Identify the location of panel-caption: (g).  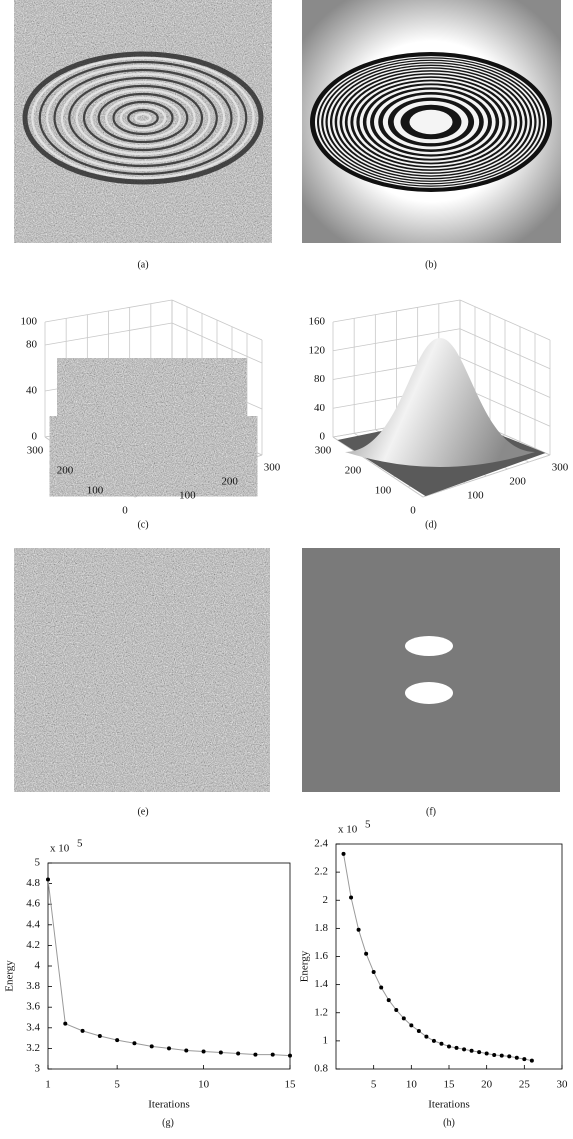
(168, 1122).